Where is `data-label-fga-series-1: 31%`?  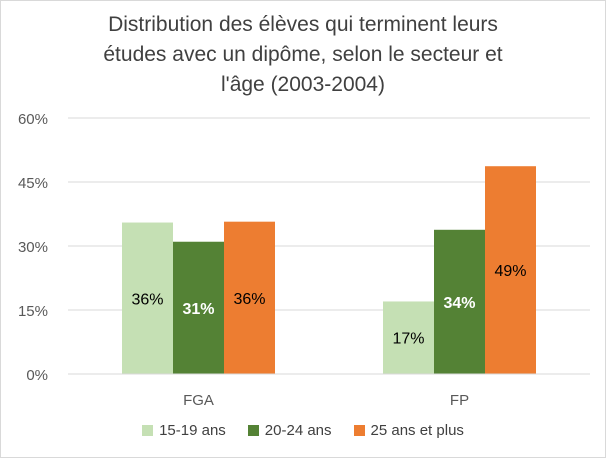
data-label-fga-series-1: 31% is located at coordinates (198, 309).